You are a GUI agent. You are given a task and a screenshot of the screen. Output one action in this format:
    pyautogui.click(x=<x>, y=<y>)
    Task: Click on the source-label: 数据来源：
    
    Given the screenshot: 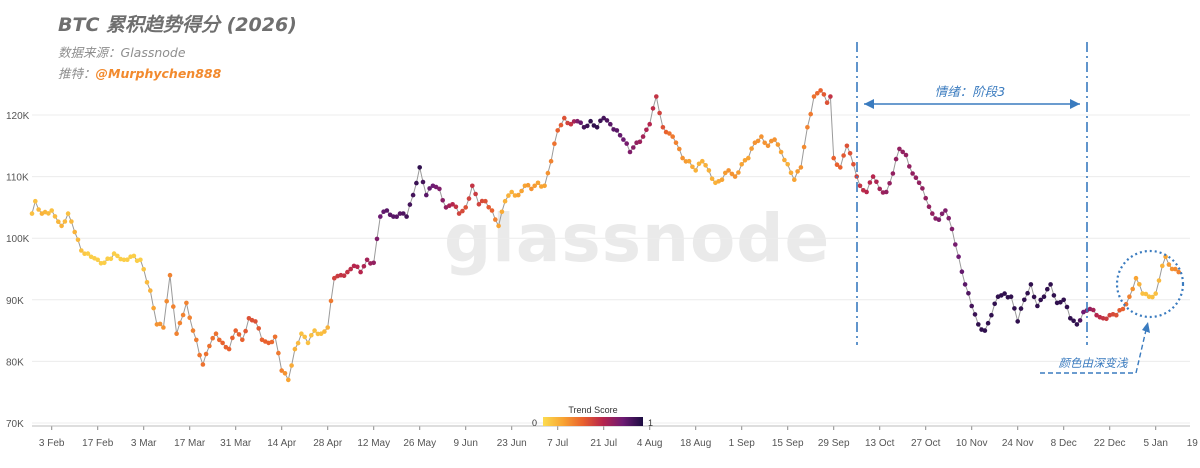 What is the action you would take?
    pyautogui.click(x=89, y=52)
    